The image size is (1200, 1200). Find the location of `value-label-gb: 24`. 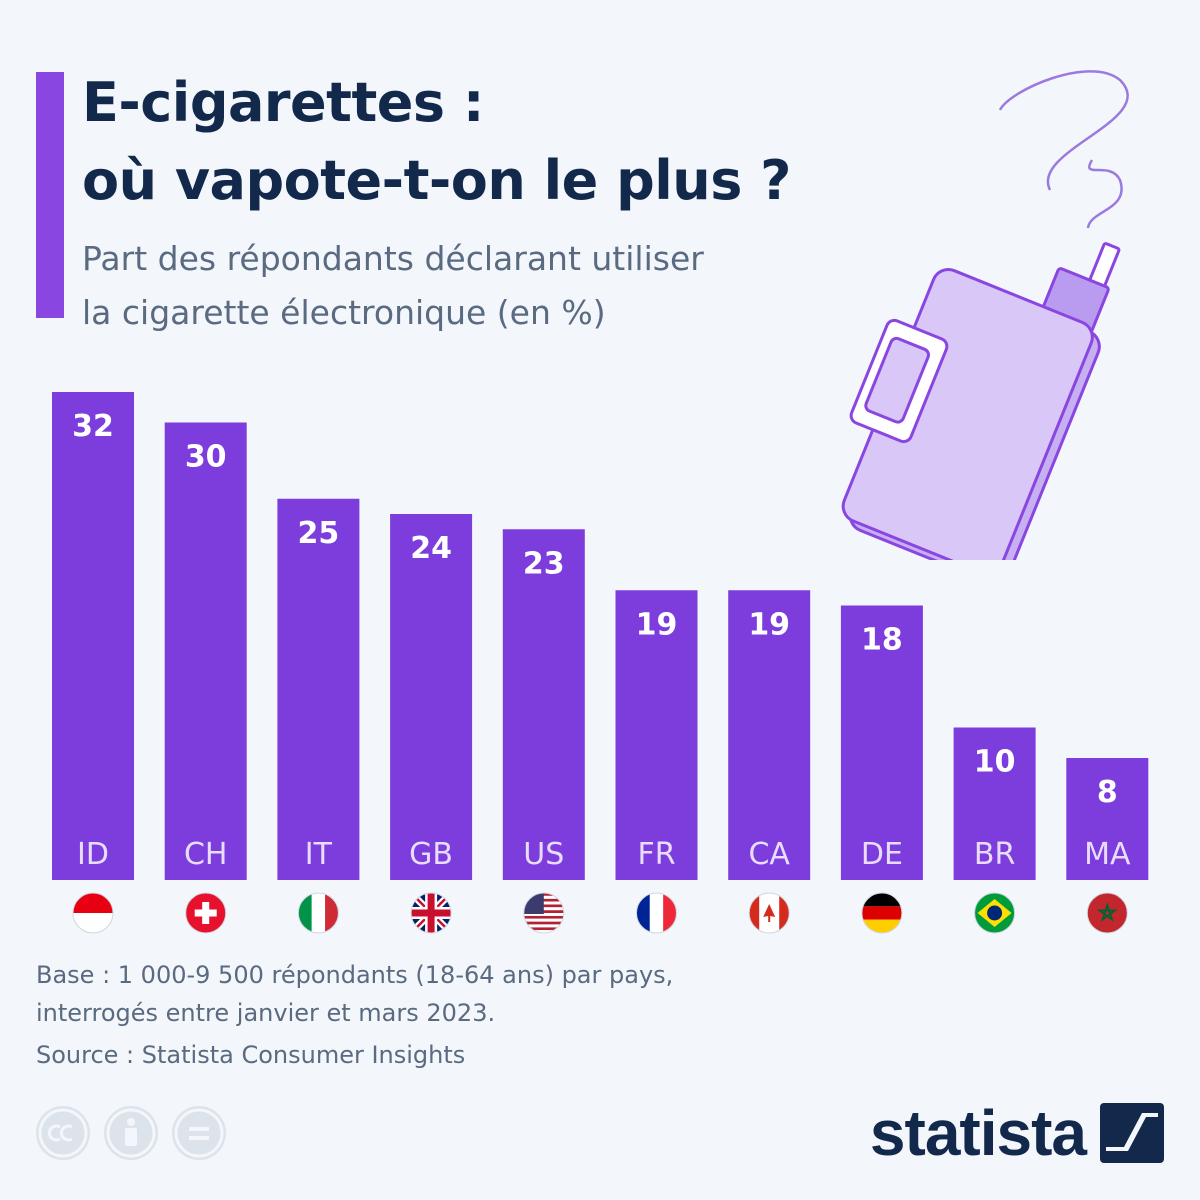

value-label-gb: 24 is located at coordinates (431, 548).